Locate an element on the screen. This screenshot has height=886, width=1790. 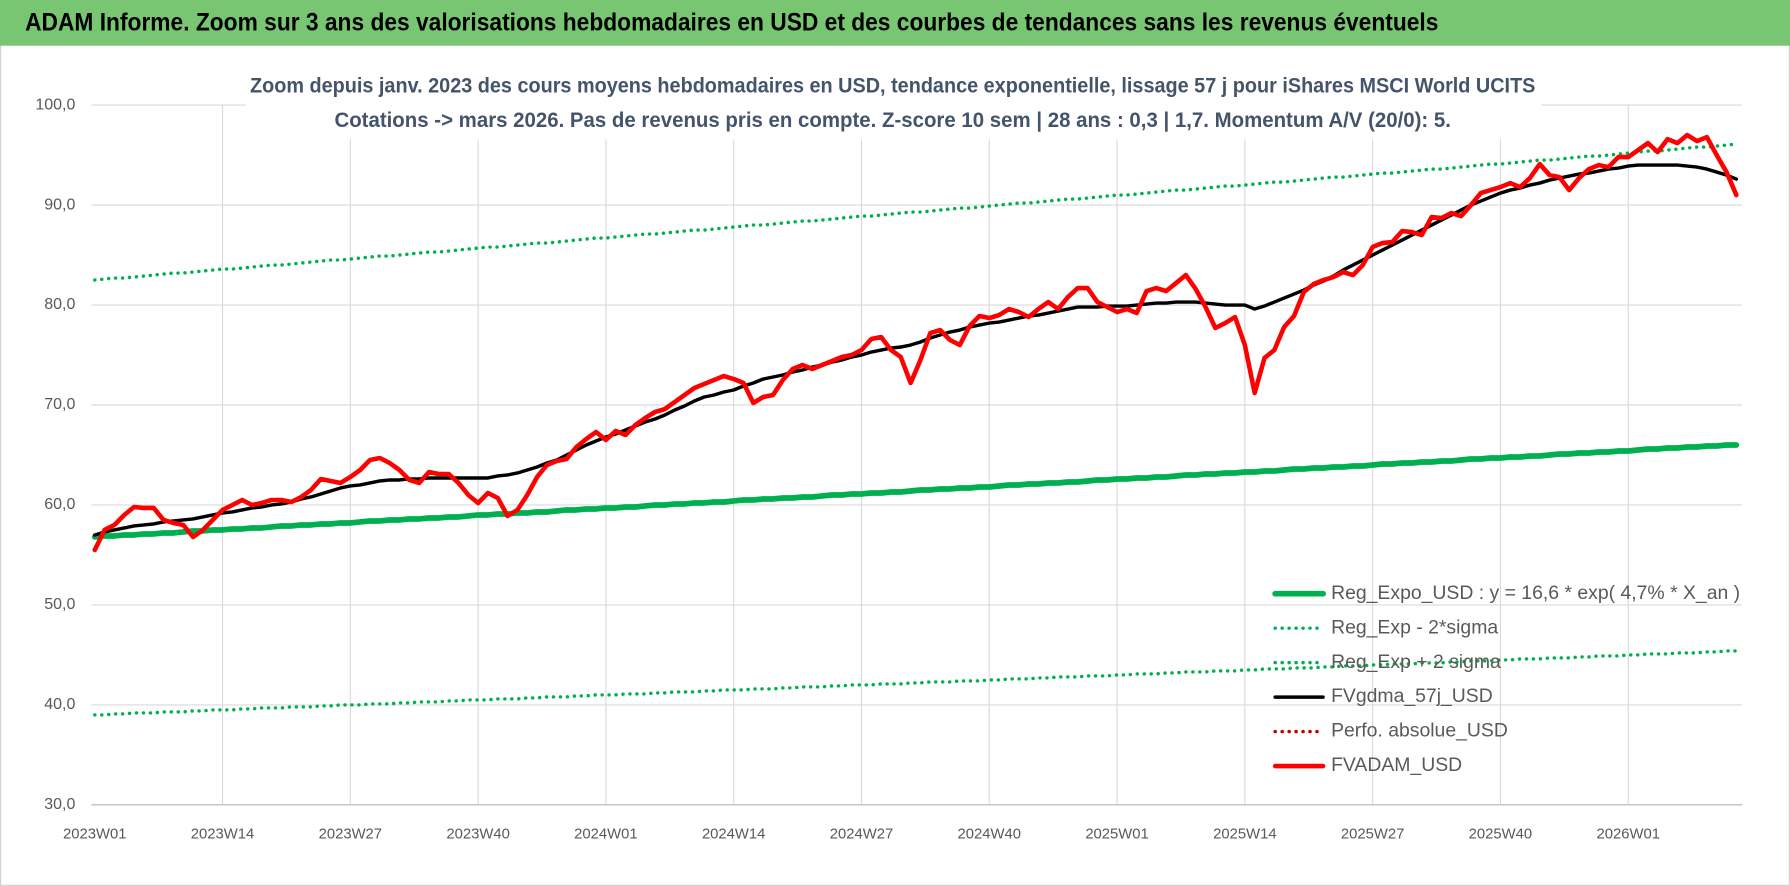
x-tick-label: 2025W27 is located at coordinates (1372, 834).